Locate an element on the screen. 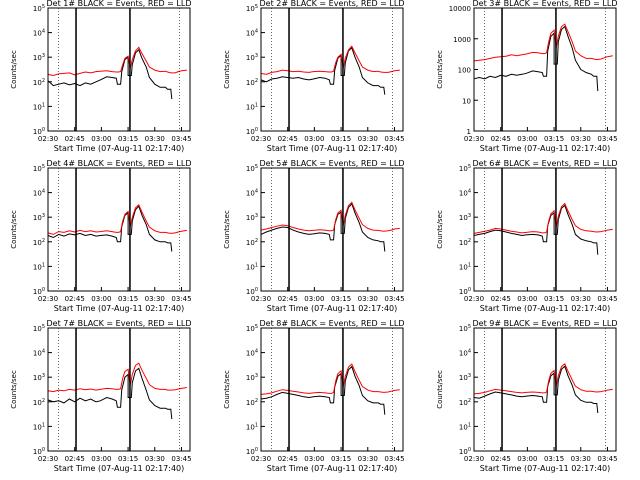  y-tick-base: 100 is located at coordinates (464, 71).